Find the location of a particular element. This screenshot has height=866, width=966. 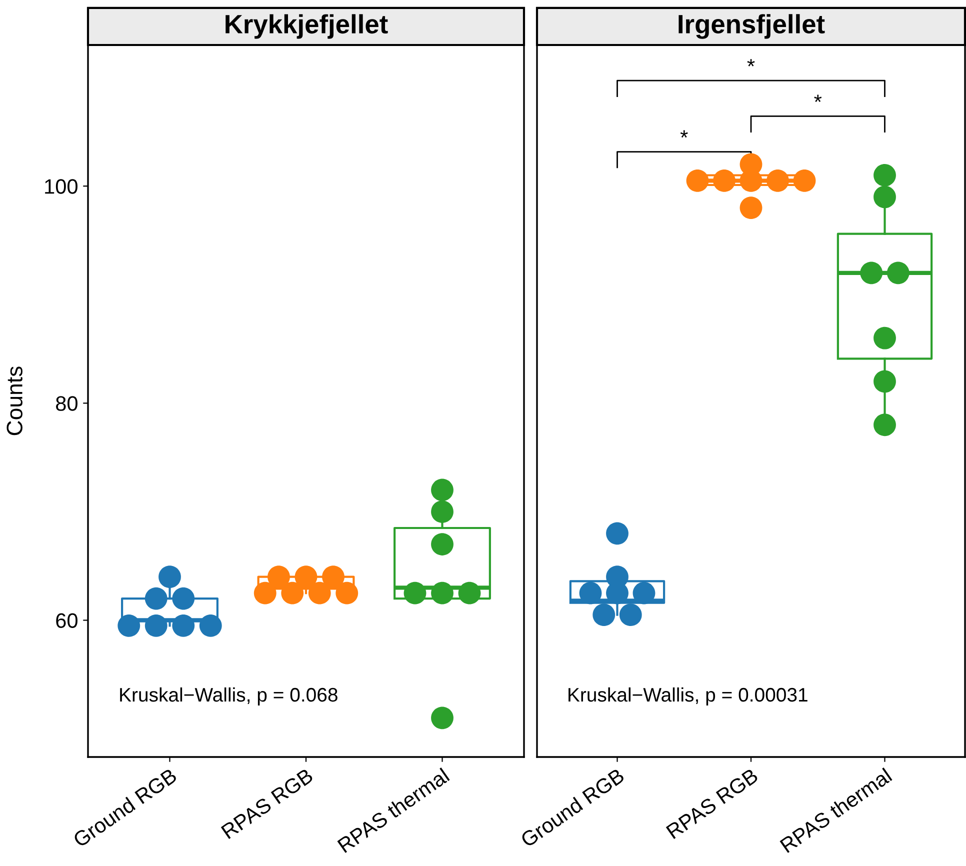

y-tick-label: 60 is located at coordinates (67, 620).